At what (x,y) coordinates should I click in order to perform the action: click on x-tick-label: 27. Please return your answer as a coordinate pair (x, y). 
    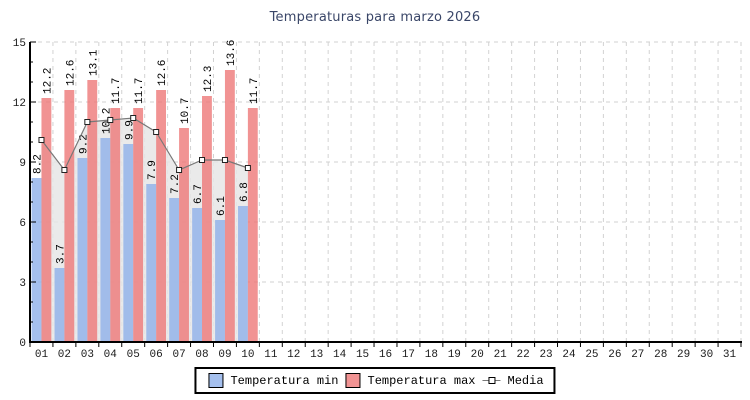
    Looking at the image, I should click on (637, 355).